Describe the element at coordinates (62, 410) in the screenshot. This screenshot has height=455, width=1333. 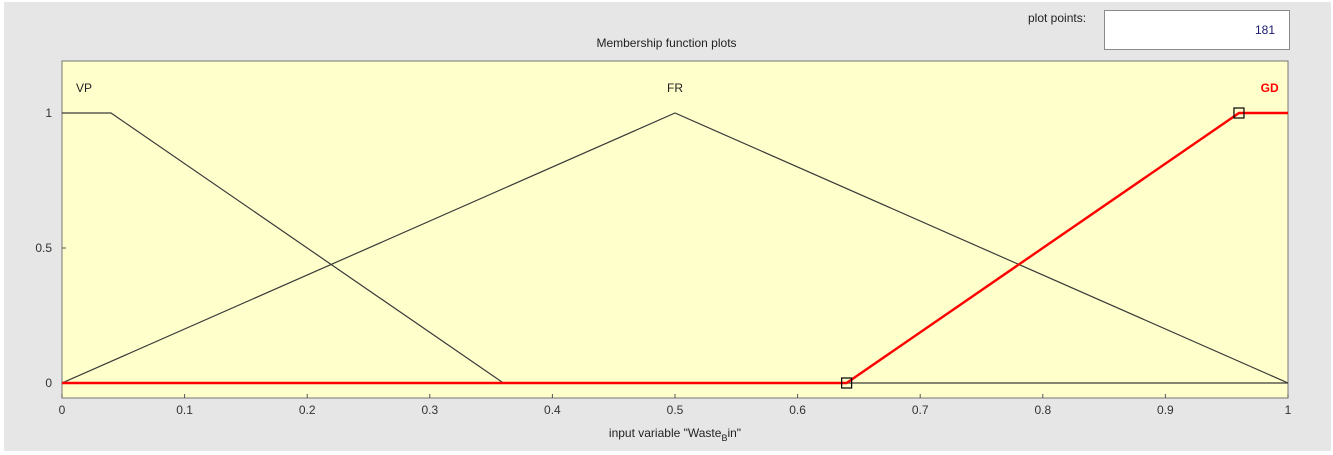
I see `x-tick-label: 0` at that location.